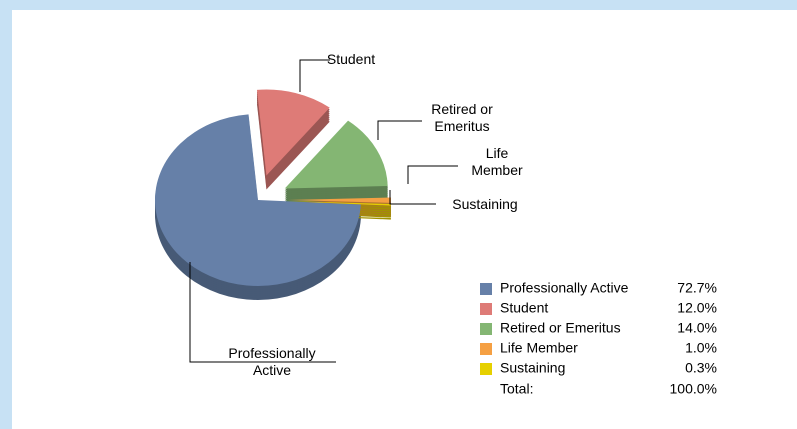 This screenshot has width=797, height=429. Describe the element at coordinates (462, 117) in the screenshot. I see `callout-label: Retired or Emeritus` at that location.